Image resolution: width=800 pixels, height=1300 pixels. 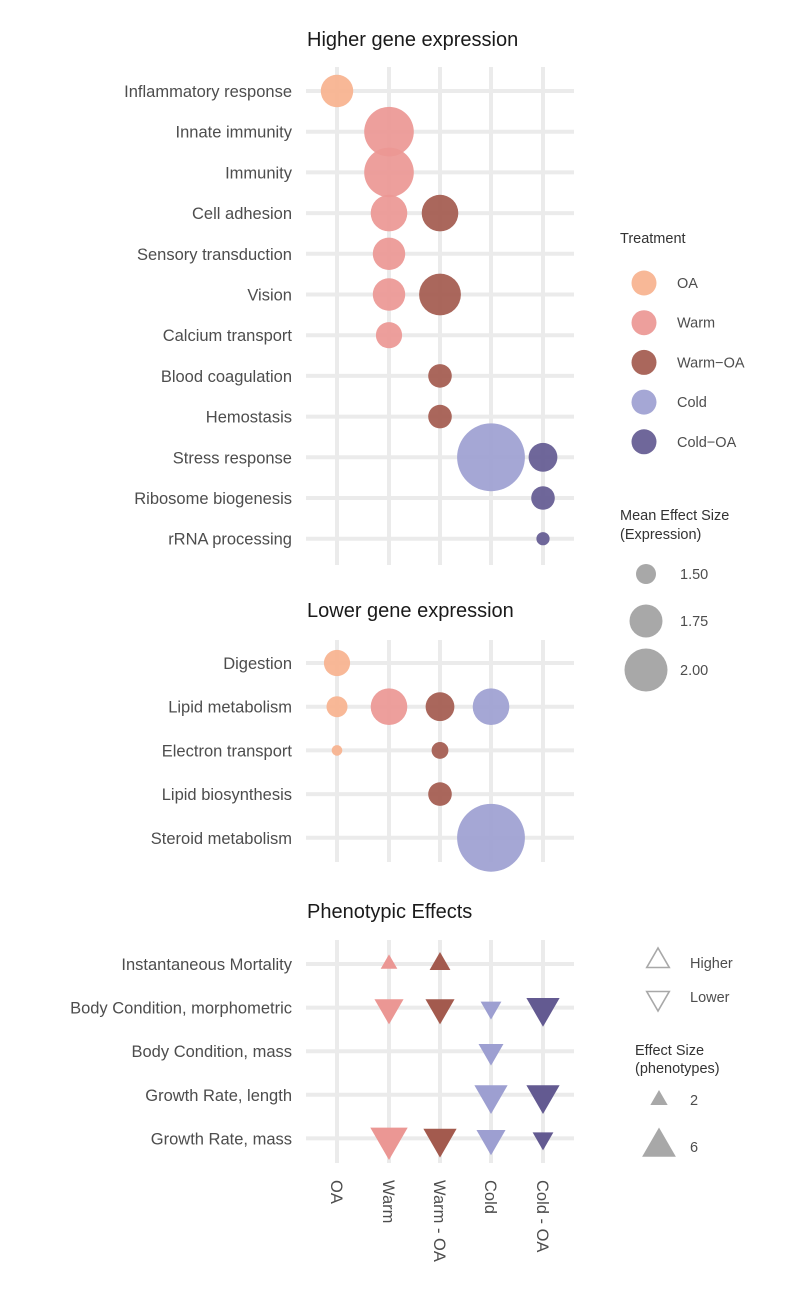 I want to click on point-electron-transport-oa, so click(x=337, y=750).